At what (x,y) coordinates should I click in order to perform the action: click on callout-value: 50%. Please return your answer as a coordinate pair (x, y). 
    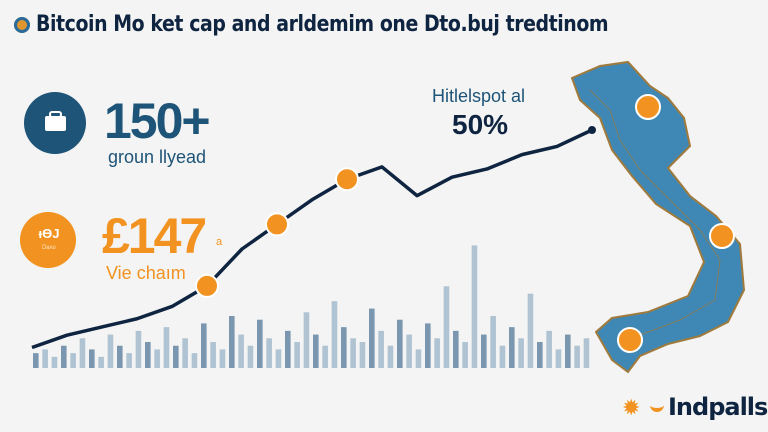
    Looking at the image, I should click on (480, 124).